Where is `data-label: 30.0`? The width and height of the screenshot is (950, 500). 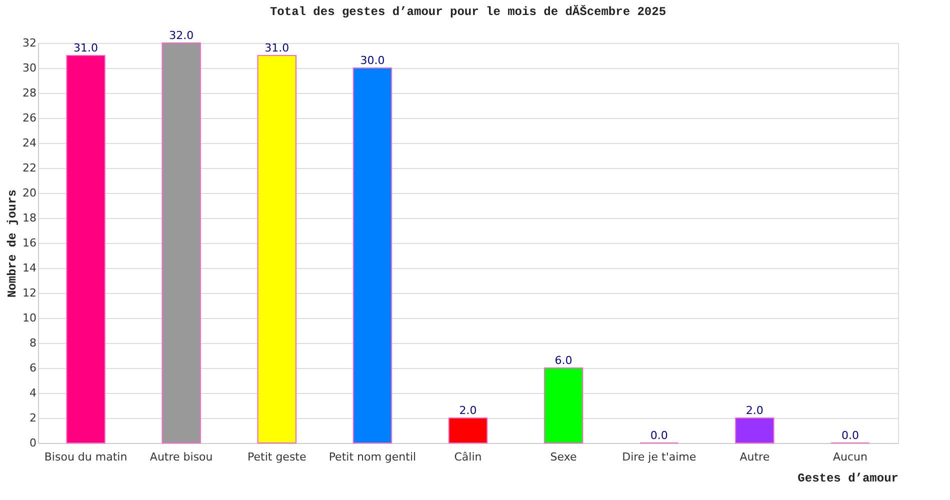
data-label: 30.0 is located at coordinates (372, 60).